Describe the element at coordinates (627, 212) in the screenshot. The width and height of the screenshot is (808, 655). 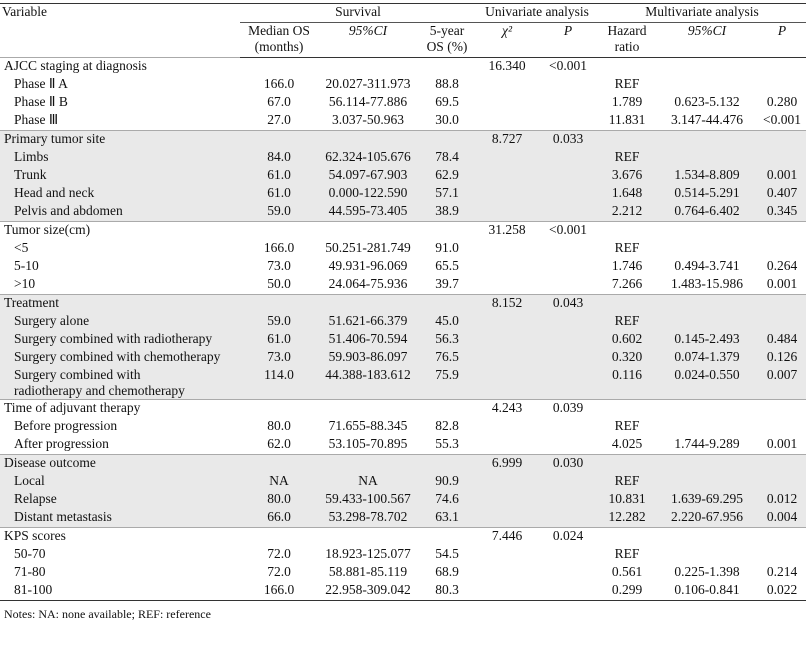
I see `hazard-ratio: 2.212` at that location.